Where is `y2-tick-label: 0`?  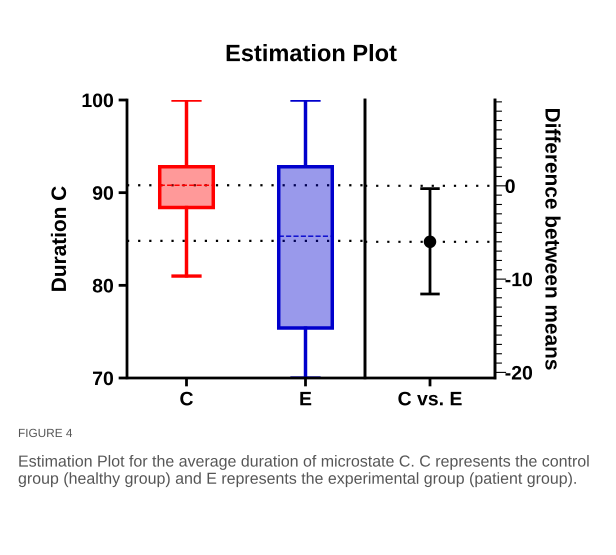 y2-tick-label: 0 is located at coordinates (510, 186).